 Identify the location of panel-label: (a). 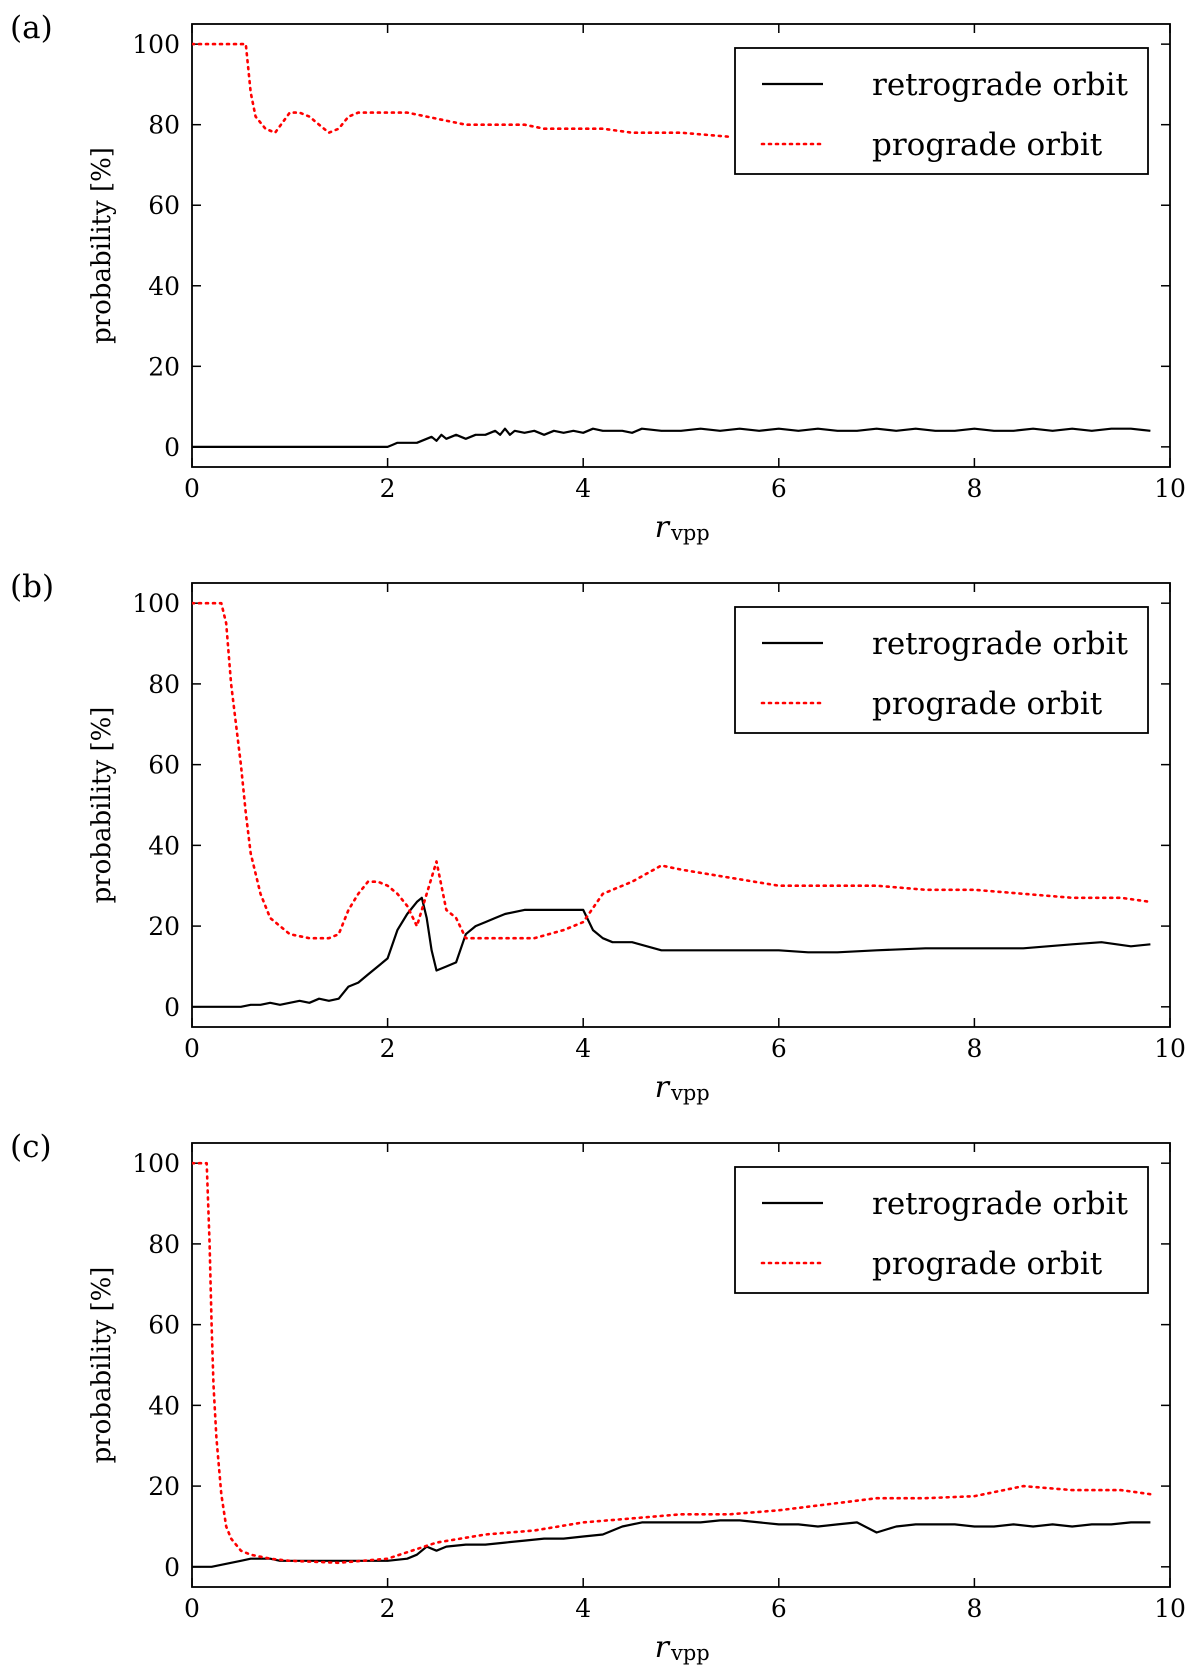
(31, 28).